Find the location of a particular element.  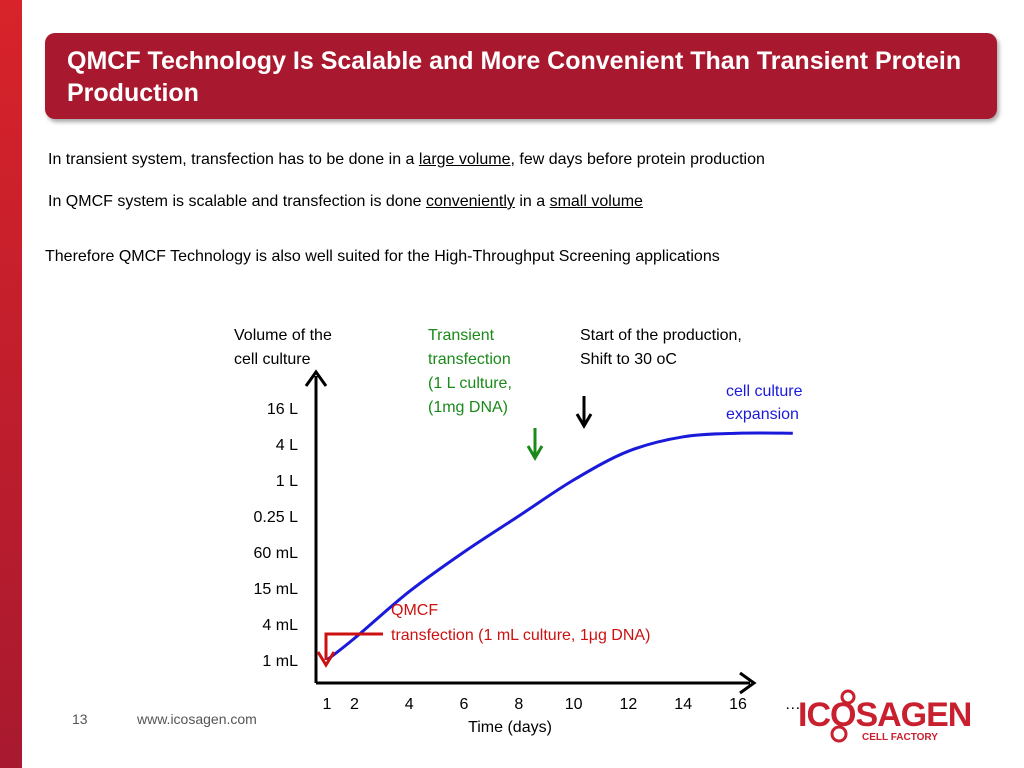

x-tick-label: 6 is located at coordinates (464, 704).